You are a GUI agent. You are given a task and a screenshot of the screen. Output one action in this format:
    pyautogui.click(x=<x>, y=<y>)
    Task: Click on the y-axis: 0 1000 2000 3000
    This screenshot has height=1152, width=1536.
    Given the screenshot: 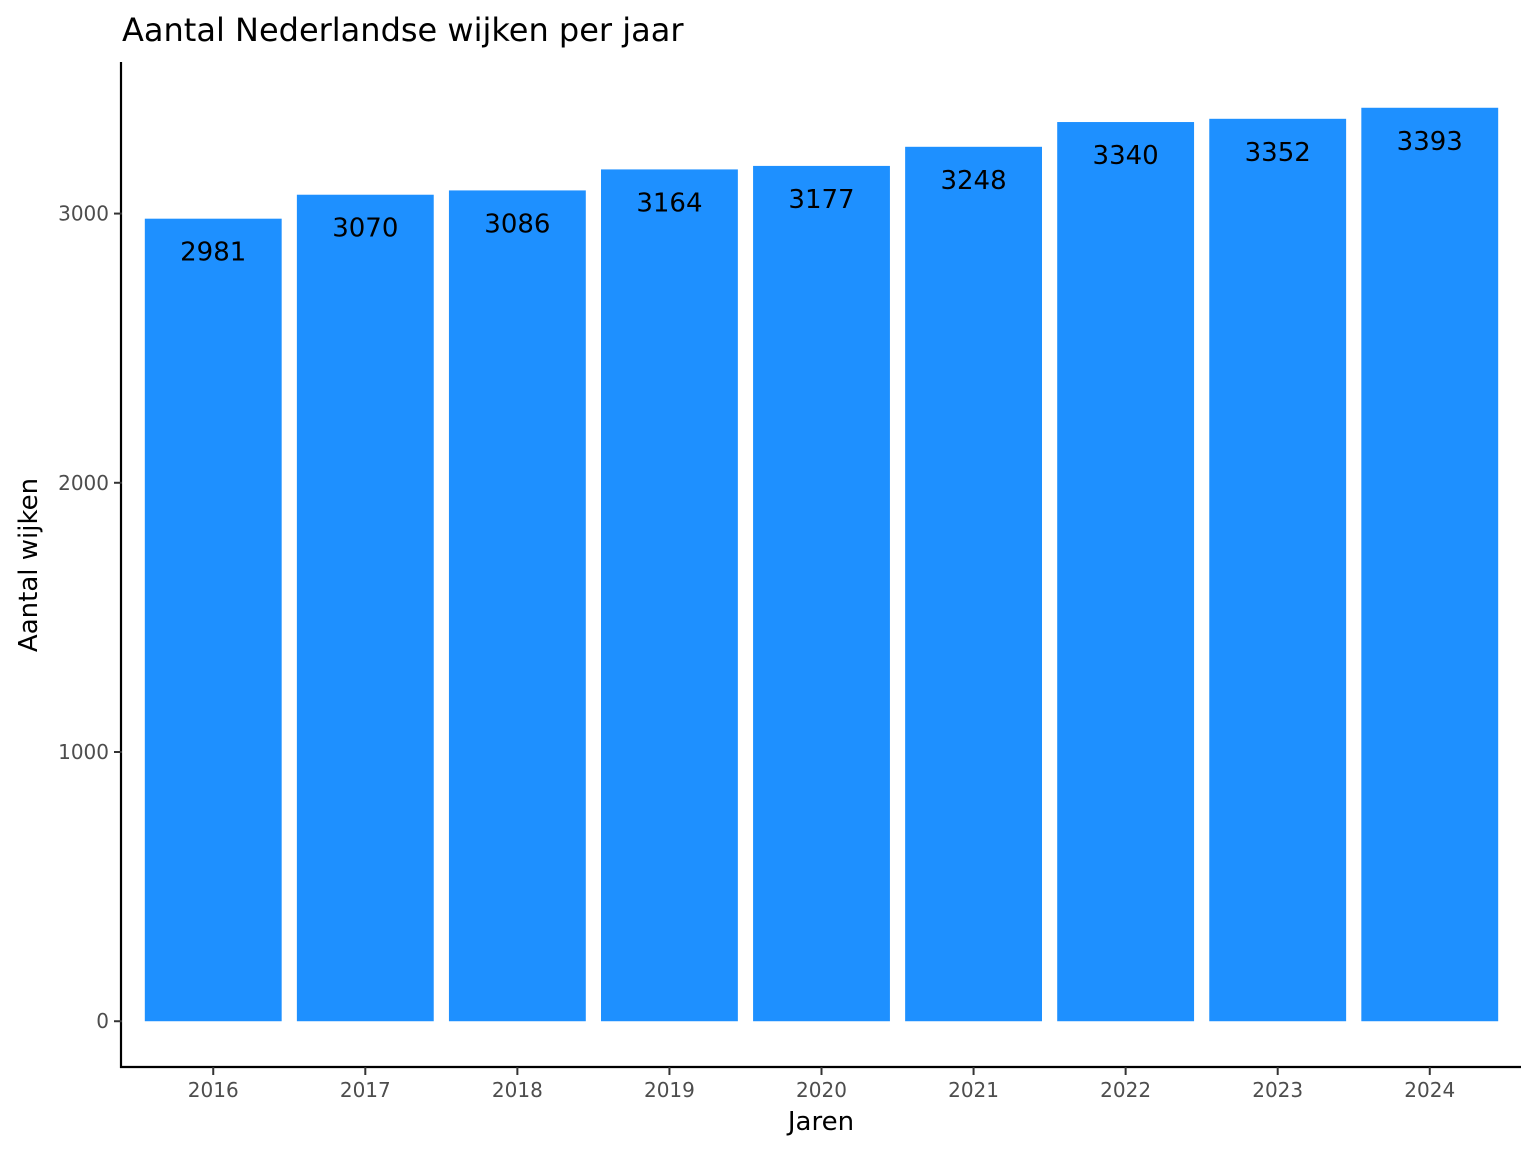 What is the action you would take?
    pyautogui.click(x=90, y=565)
    